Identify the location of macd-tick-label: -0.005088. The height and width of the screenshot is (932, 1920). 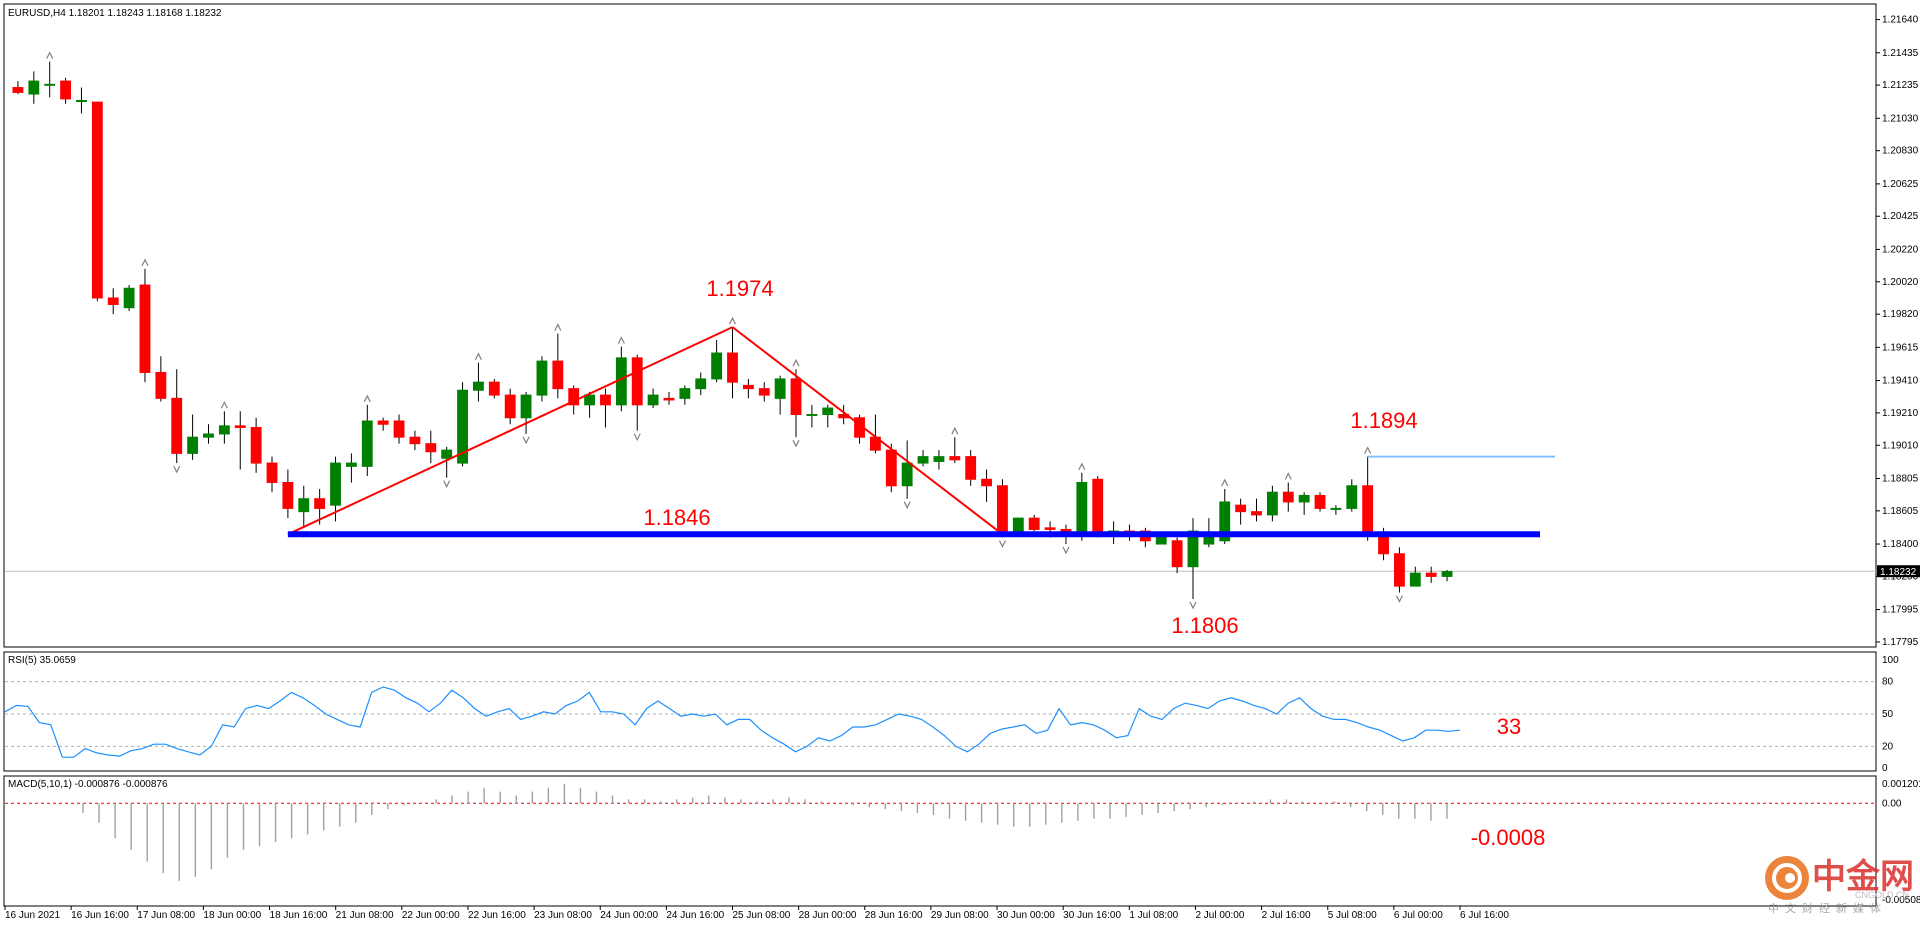
(1901, 900).